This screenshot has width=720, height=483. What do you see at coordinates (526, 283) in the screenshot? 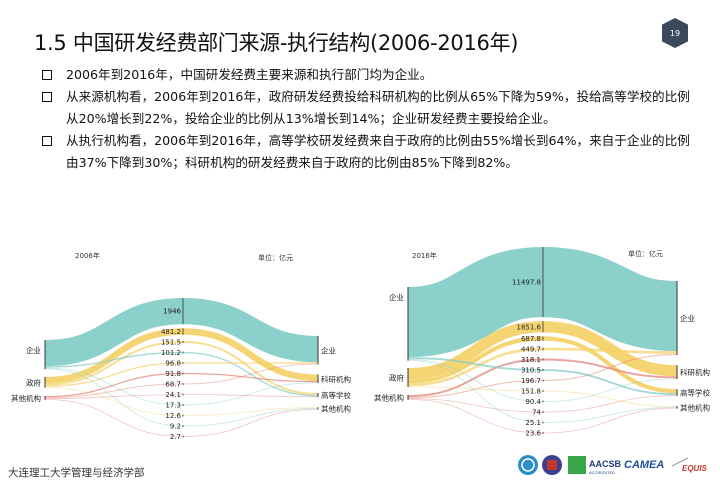
I see `flow-value-label: 11497.8` at bounding box center [526, 283].